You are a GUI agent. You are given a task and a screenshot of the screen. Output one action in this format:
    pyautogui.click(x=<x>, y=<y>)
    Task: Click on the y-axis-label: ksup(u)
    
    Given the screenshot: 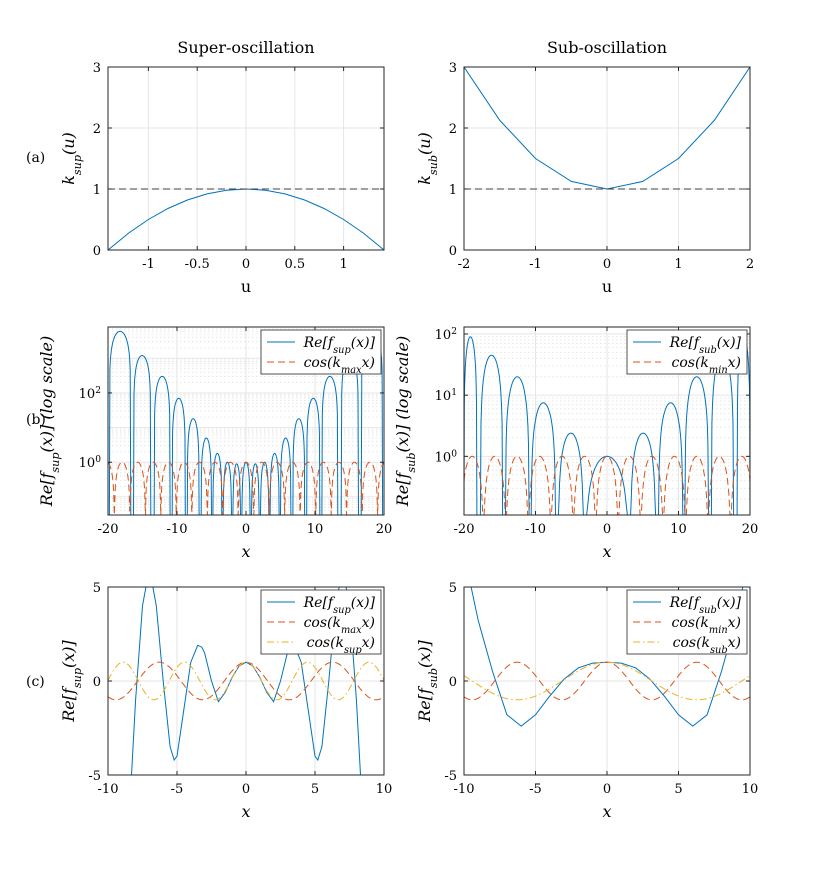 What is the action you would take?
    pyautogui.click(x=71, y=158)
    